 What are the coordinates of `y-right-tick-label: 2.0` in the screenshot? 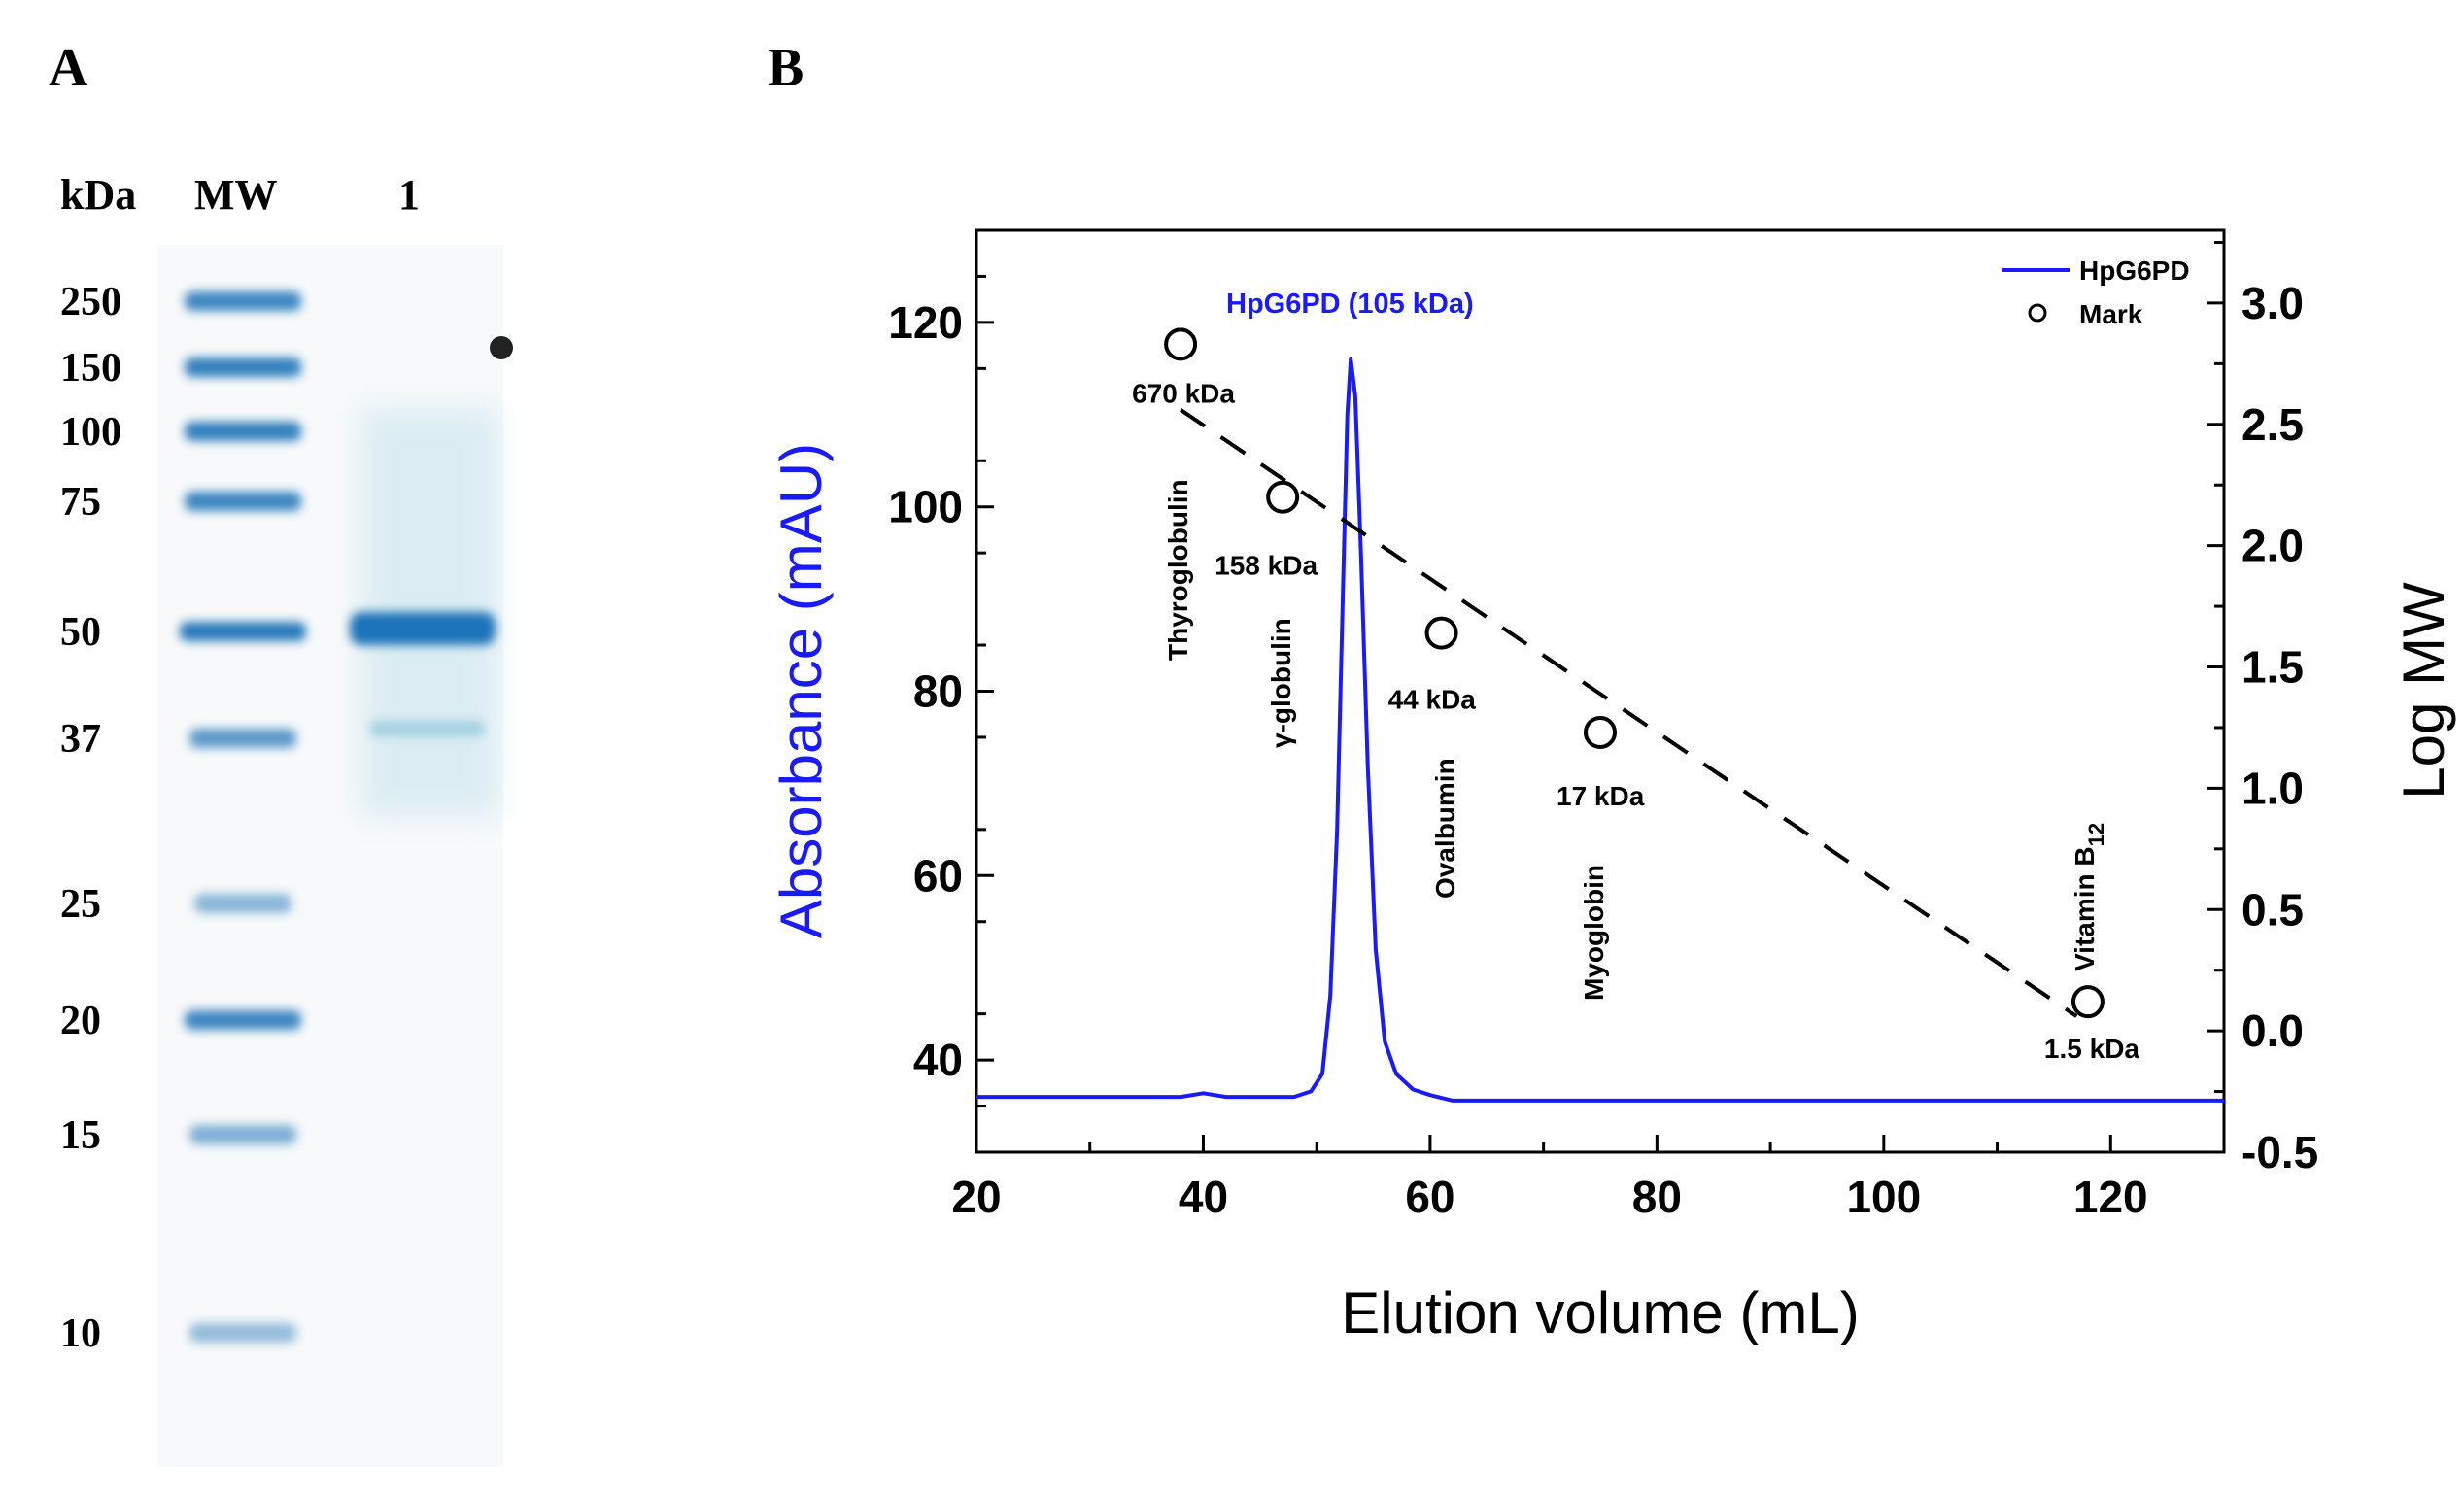 It's located at (2273, 546).